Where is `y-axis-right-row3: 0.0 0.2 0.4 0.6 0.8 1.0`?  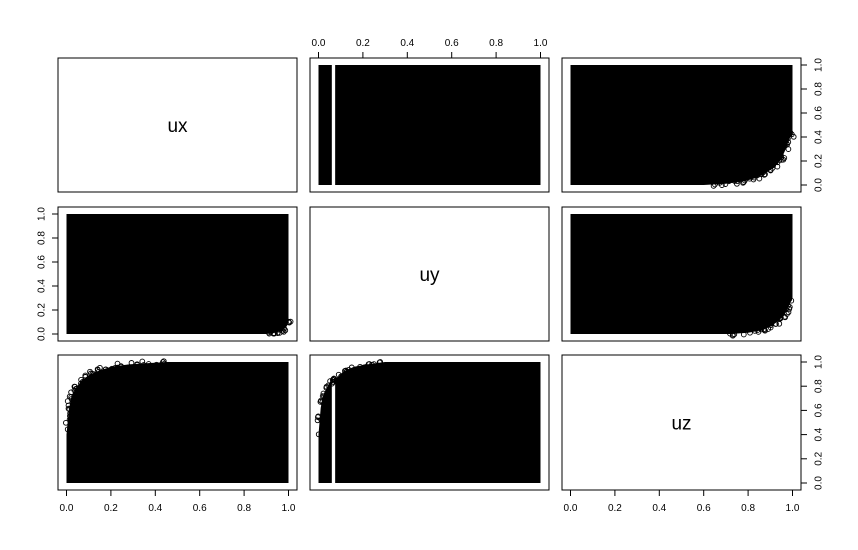 y-axis-right-row3: 0.0 0.2 0.4 0.6 0.8 1.0 is located at coordinates (812, 422).